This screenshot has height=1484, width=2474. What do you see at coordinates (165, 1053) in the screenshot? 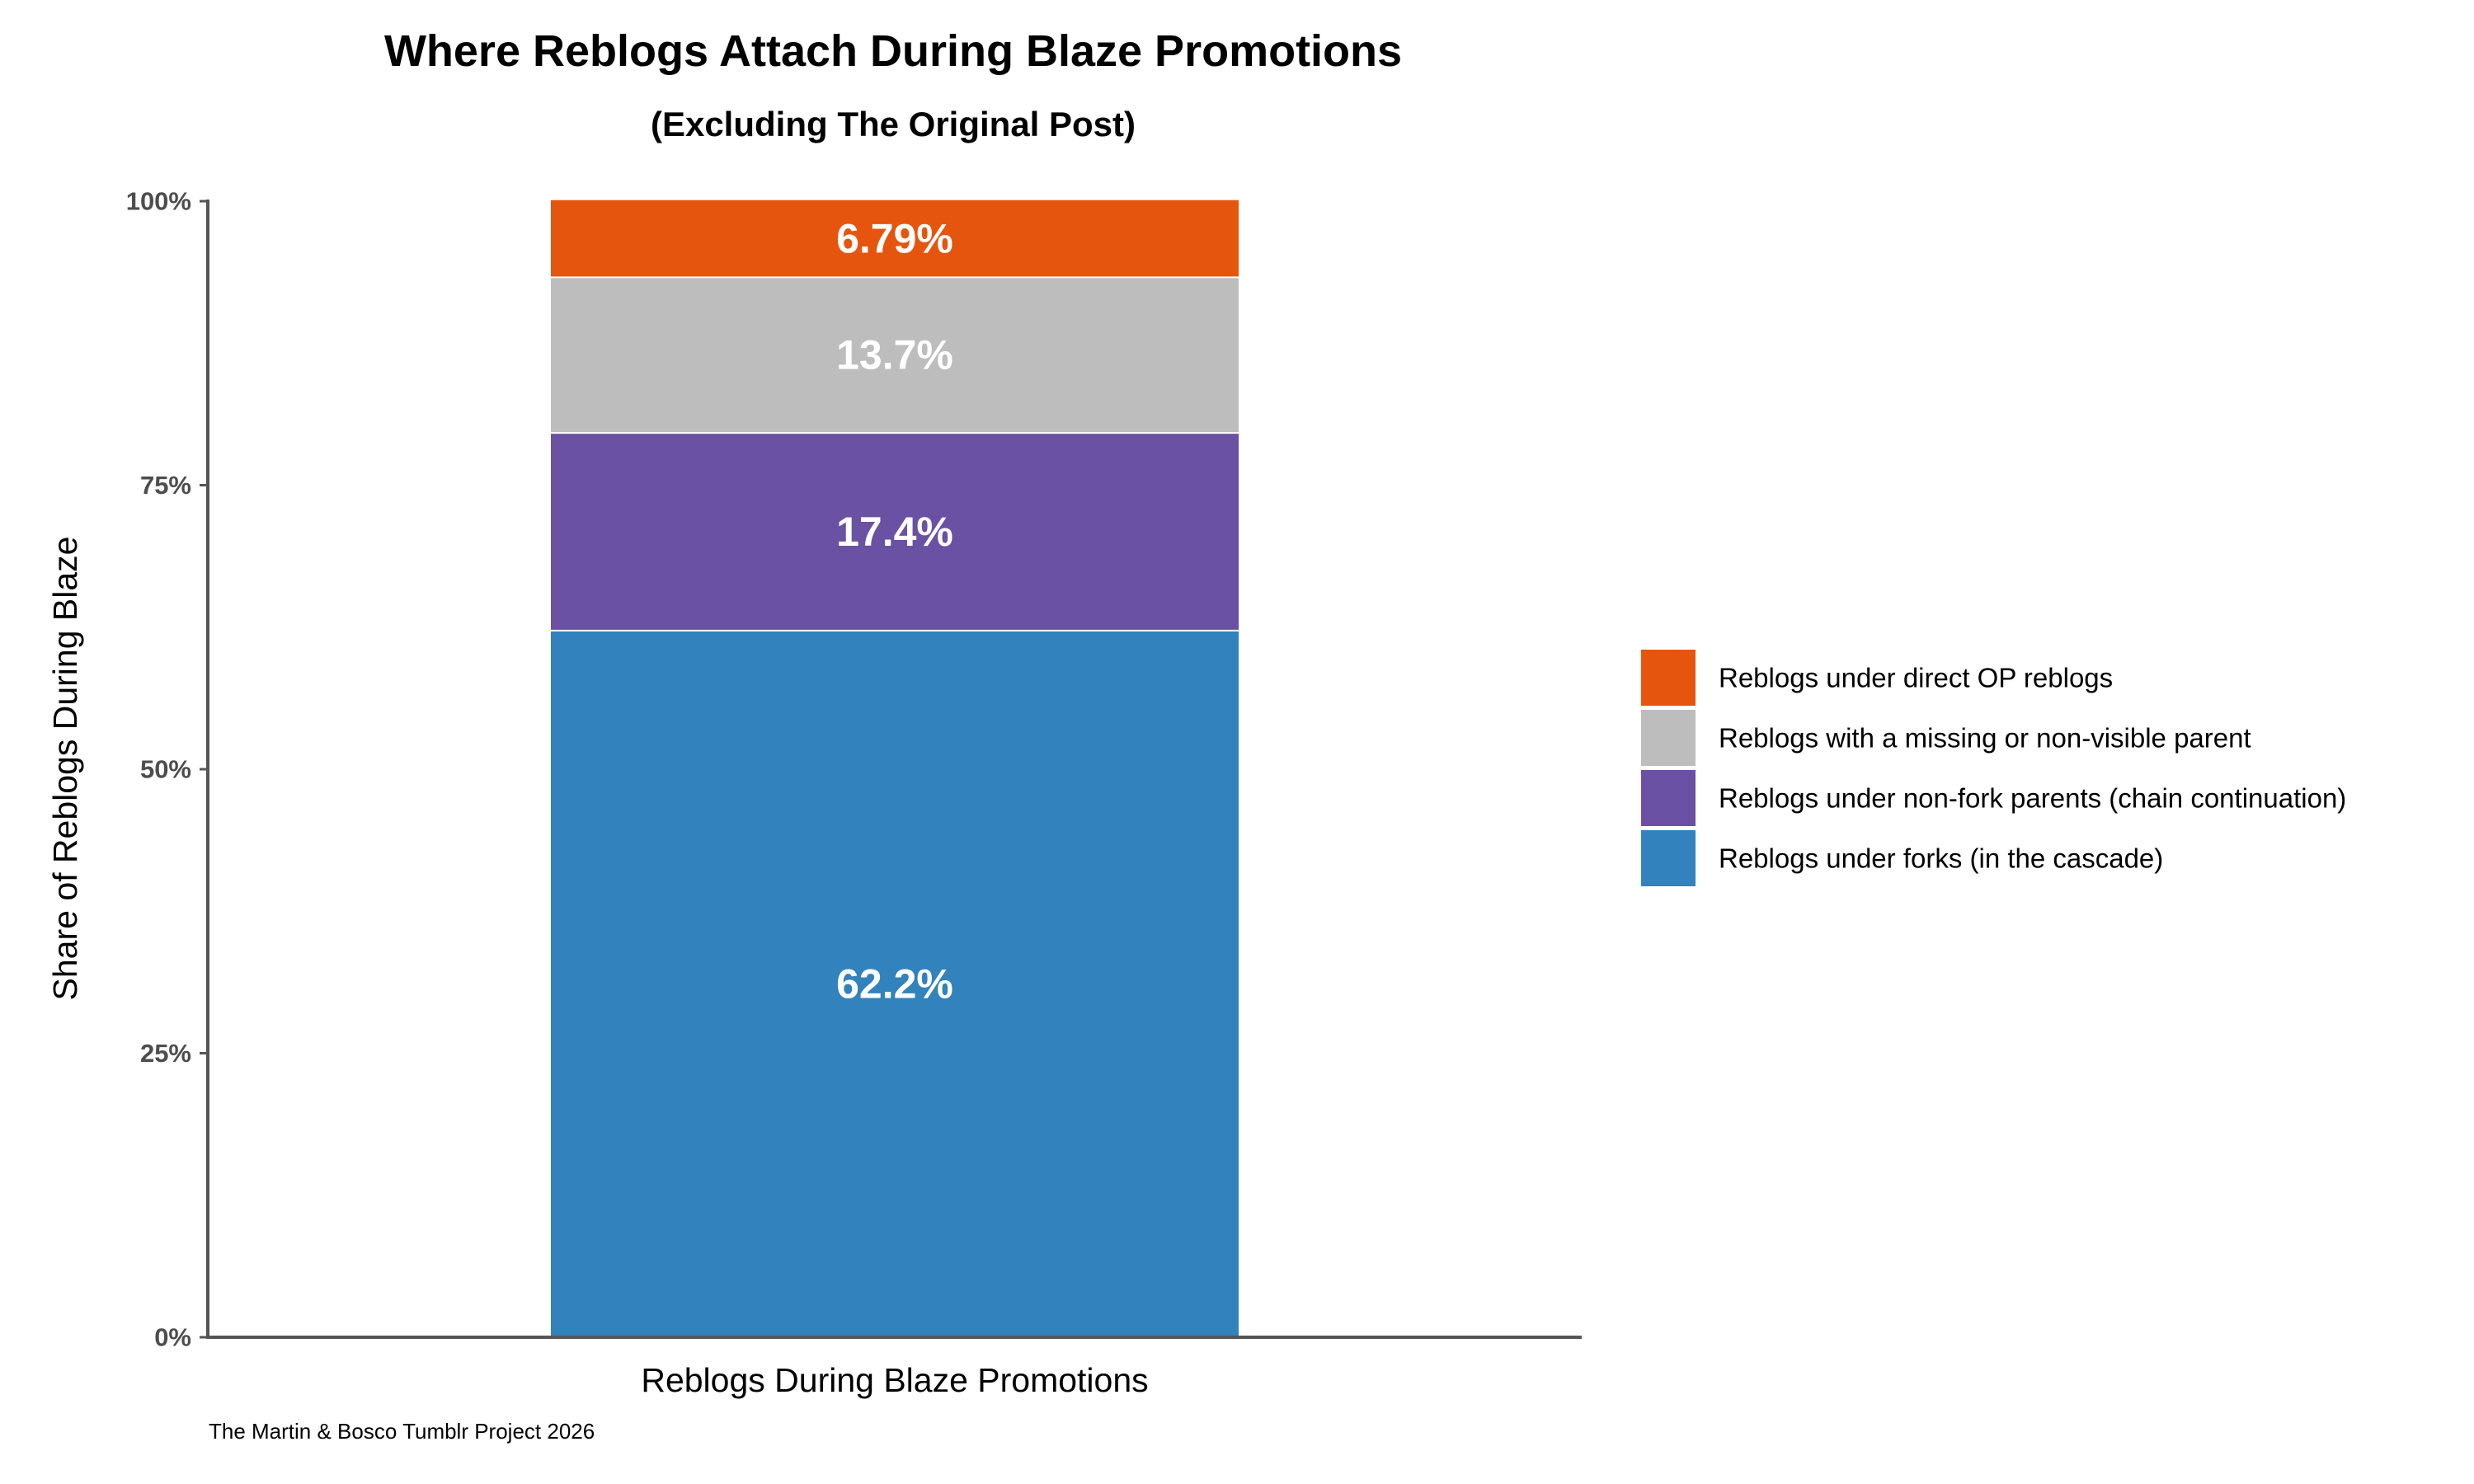
I see `y-tick-label: 25%` at bounding box center [165, 1053].